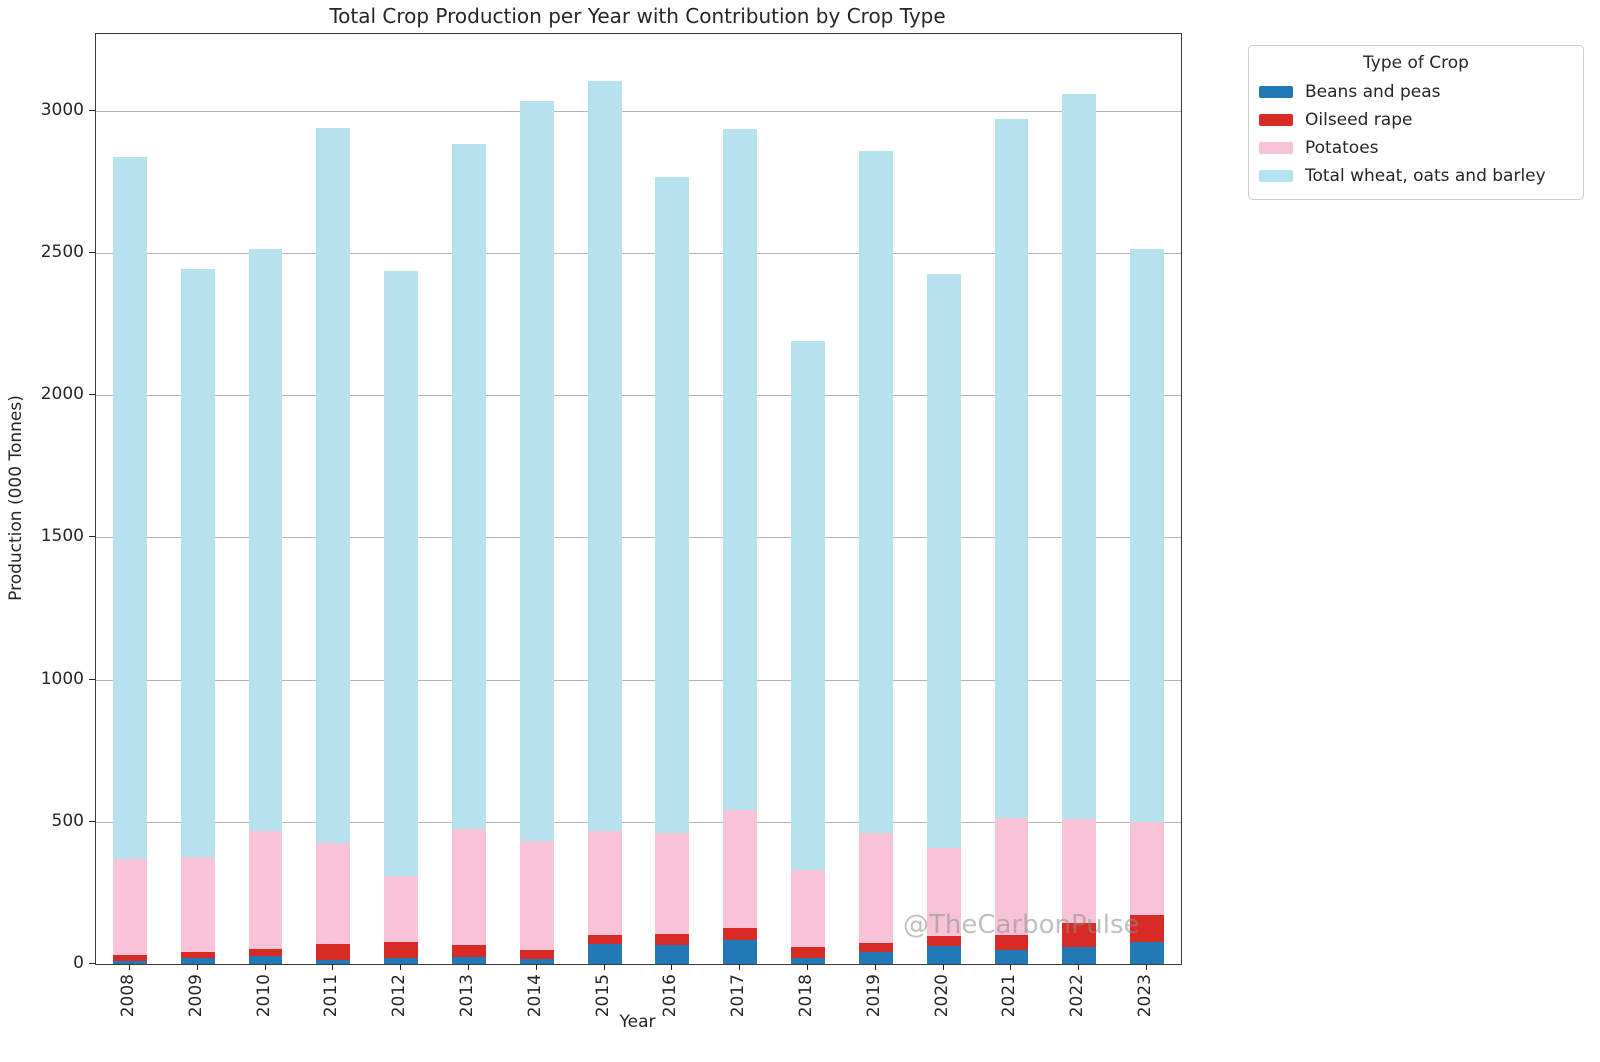  Describe the element at coordinates (62, 109) in the screenshot. I see `y-tick-label: 3000` at that location.